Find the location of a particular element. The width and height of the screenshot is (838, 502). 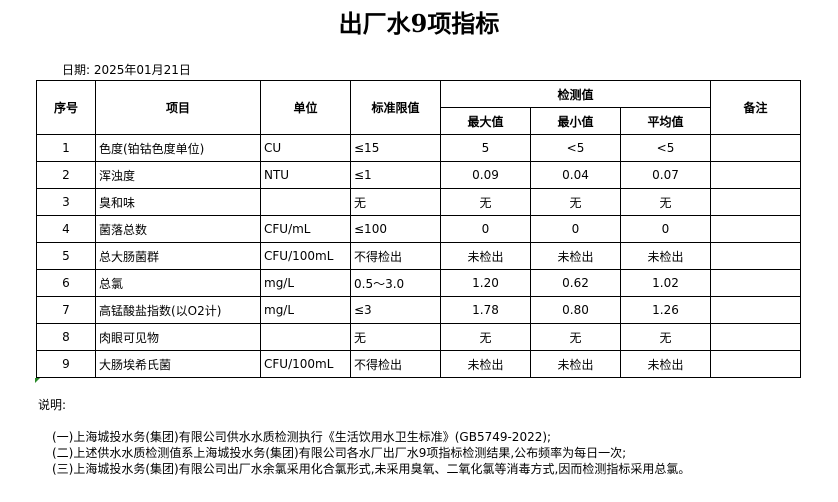

header-no: 序号 is located at coordinates (66, 107).